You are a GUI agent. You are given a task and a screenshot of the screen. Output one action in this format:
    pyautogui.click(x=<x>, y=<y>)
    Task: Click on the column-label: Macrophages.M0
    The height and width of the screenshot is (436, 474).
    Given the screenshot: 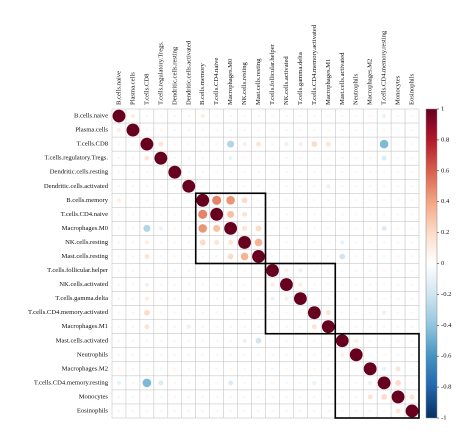 What is the action you would take?
    pyautogui.click(x=230, y=81)
    